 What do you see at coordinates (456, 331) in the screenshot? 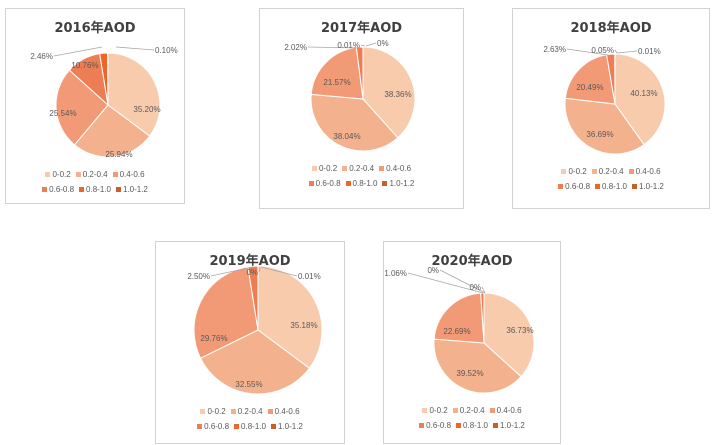
I see `data-label: 22.69%` at bounding box center [456, 331].